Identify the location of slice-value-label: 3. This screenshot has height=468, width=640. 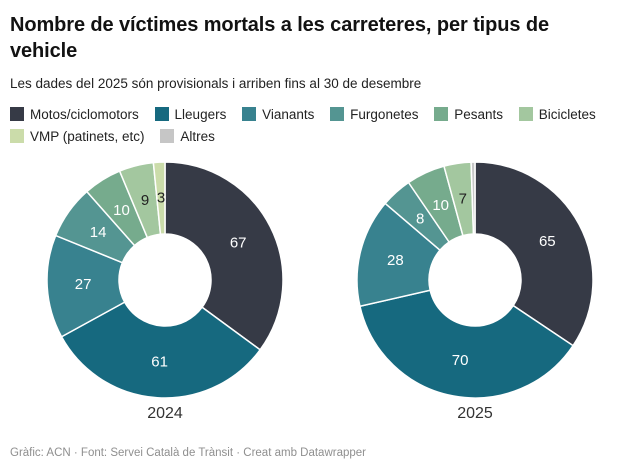
(161, 197).